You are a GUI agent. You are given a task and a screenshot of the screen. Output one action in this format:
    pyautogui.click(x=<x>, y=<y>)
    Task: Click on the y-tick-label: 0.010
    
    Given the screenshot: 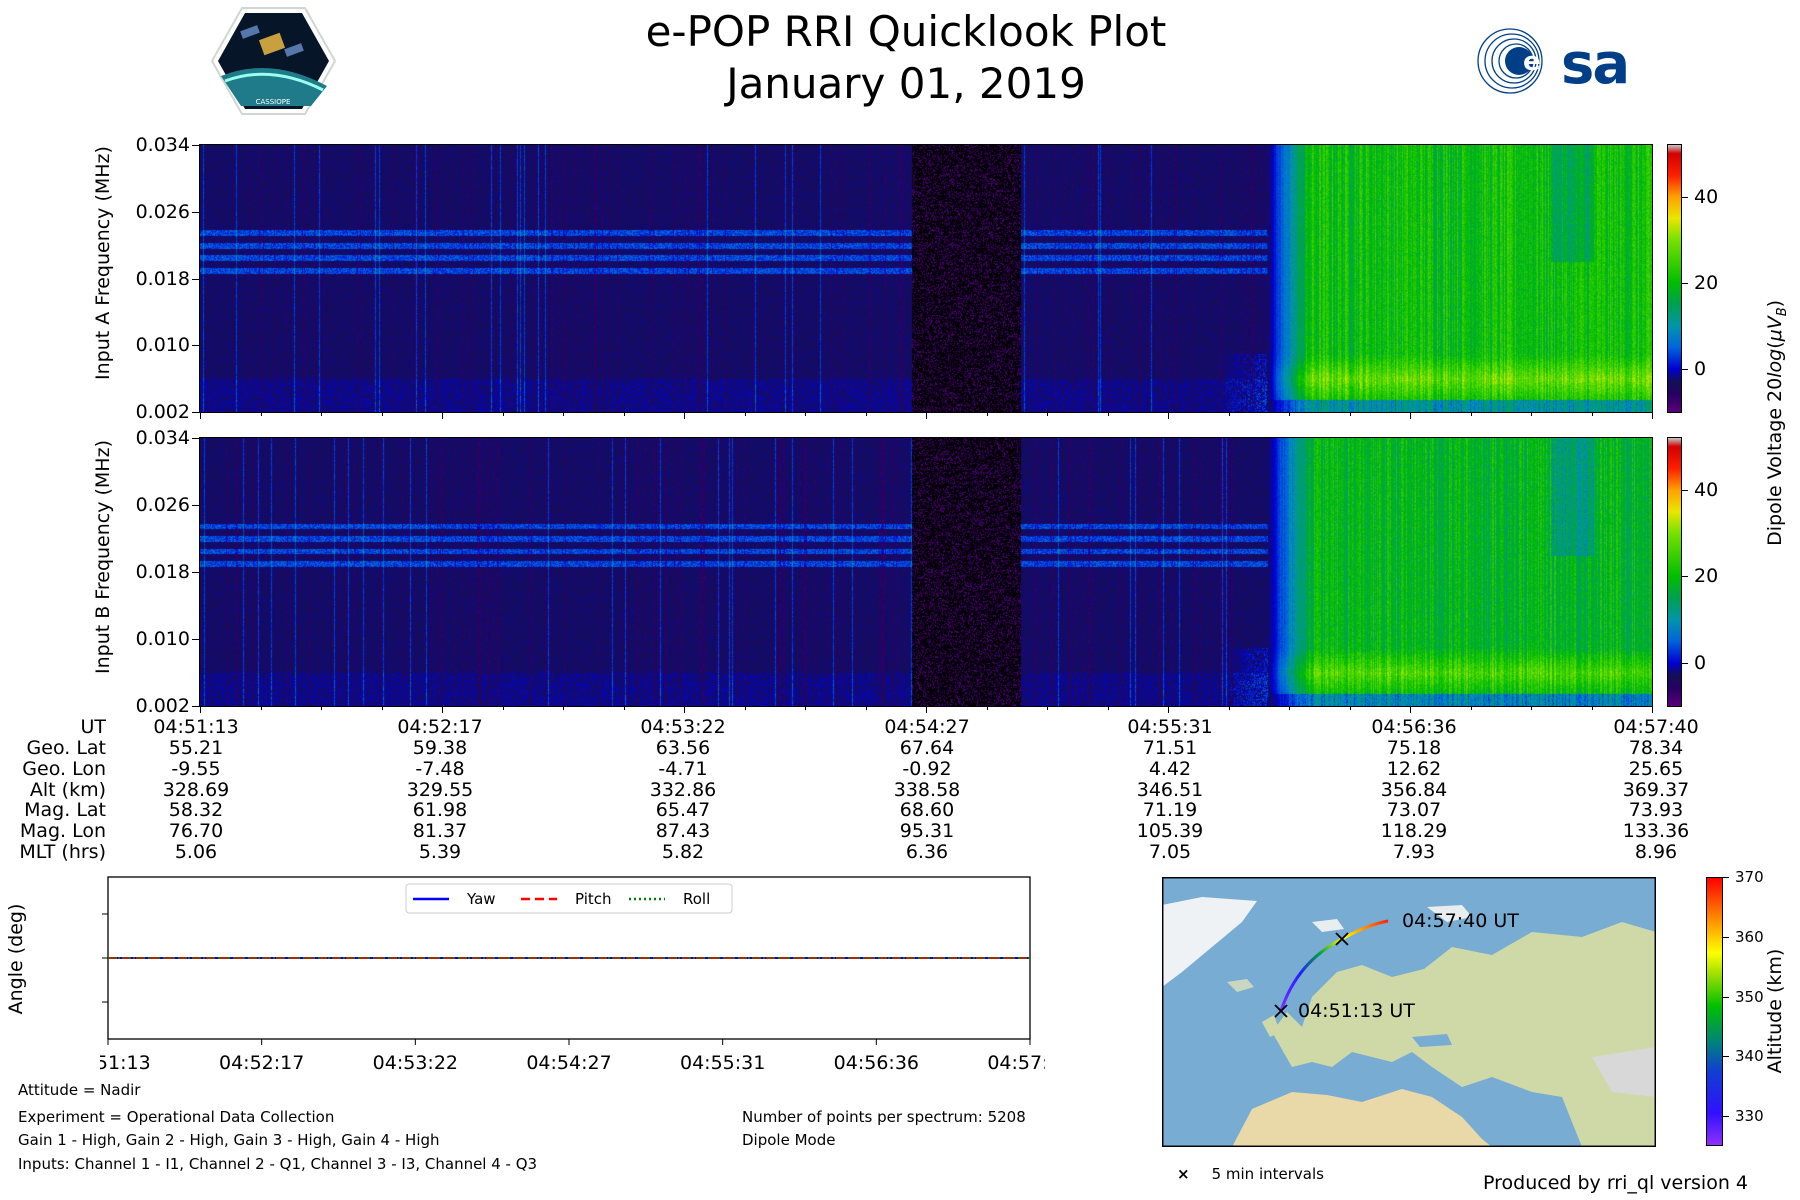 What is the action you would take?
    pyautogui.click(x=162, y=639)
    